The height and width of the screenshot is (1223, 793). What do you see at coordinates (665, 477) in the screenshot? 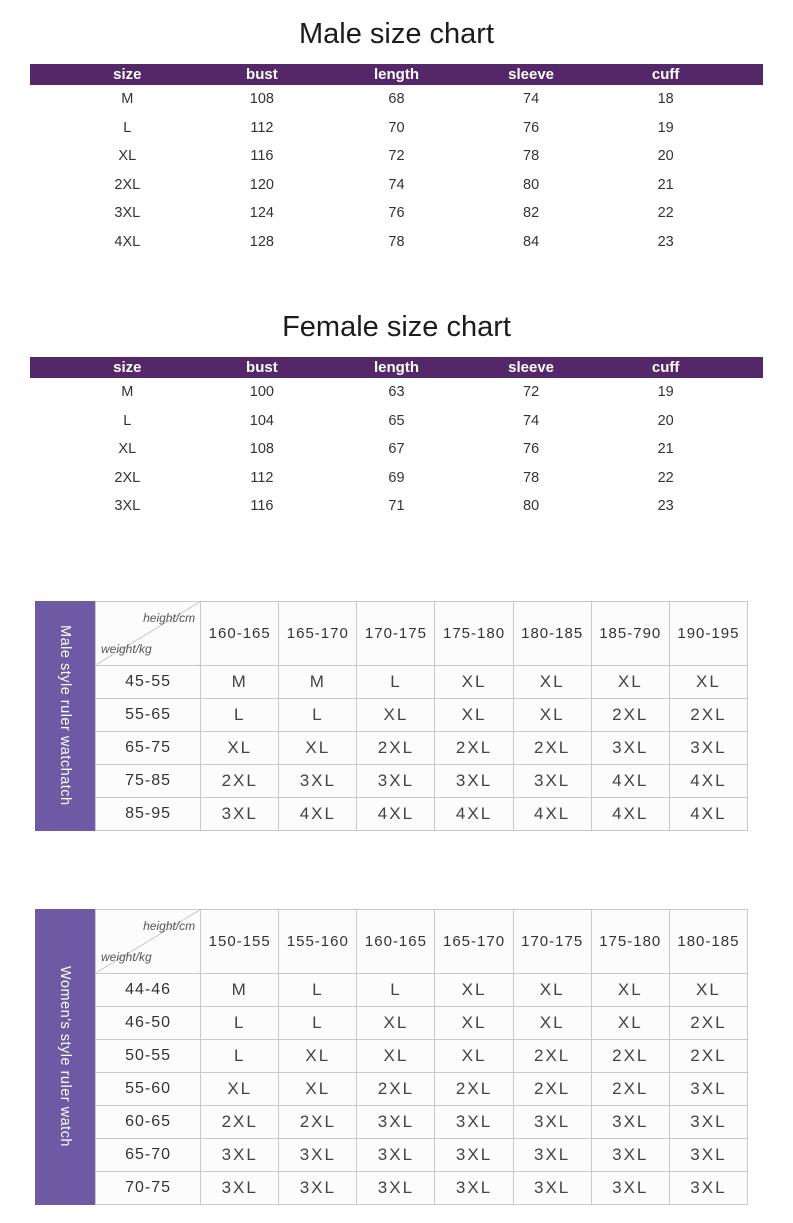
I see `measurement-cell: 22` at bounding box center [665, 477].